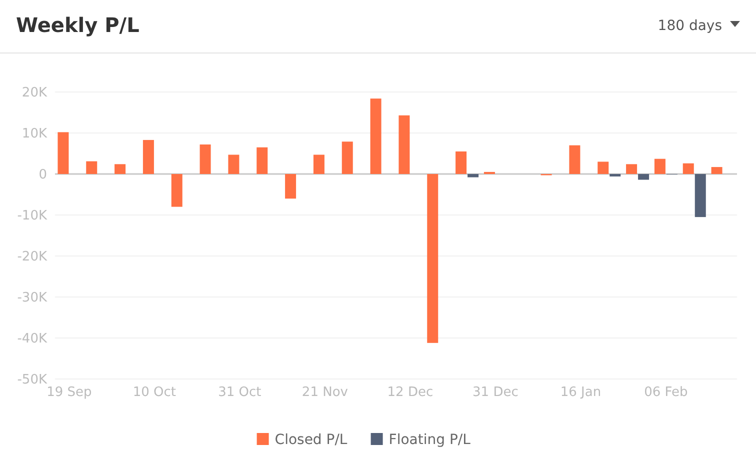 The height and width of the screenshot is (475, 756). I want to click on x-tick-label: 21 Nov, so click(325, 392).